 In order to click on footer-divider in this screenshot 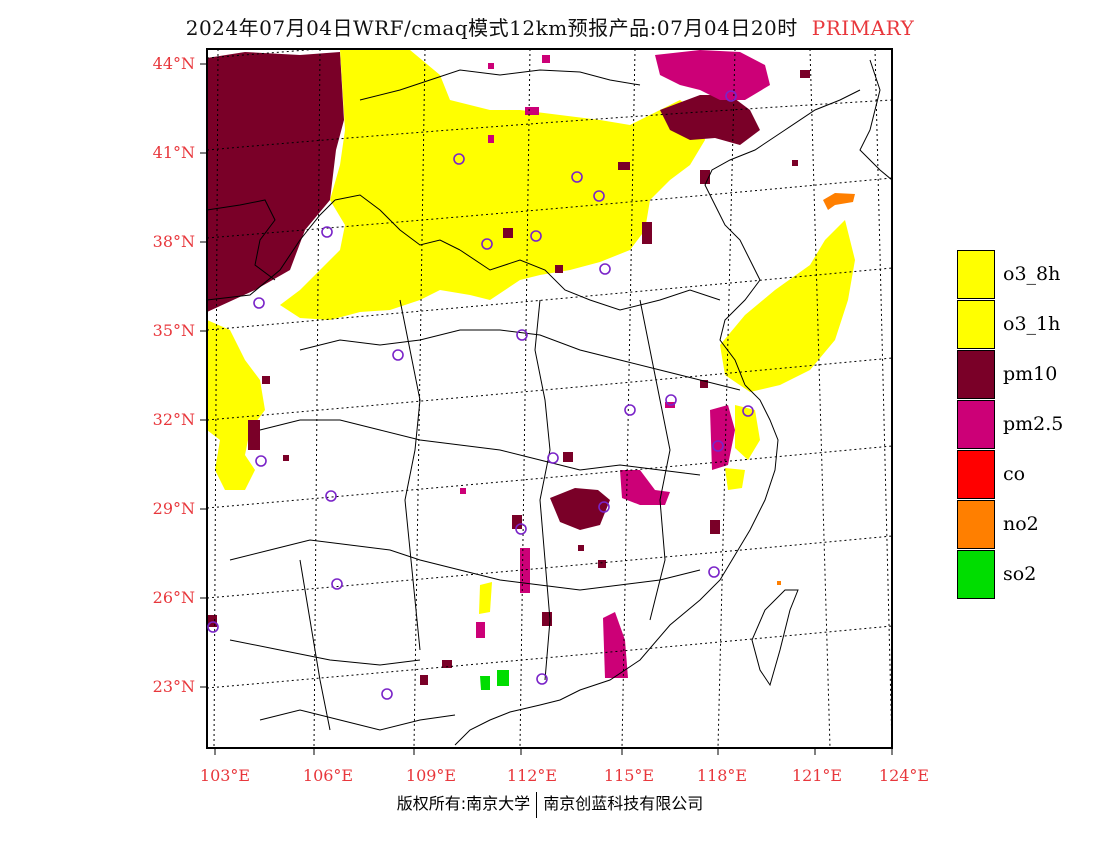, I will do `click(537, 804)`.